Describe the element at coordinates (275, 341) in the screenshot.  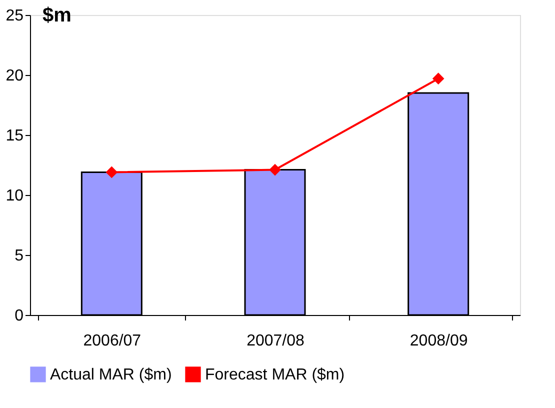
I see `x-tick-label: 2007/08` at that location.